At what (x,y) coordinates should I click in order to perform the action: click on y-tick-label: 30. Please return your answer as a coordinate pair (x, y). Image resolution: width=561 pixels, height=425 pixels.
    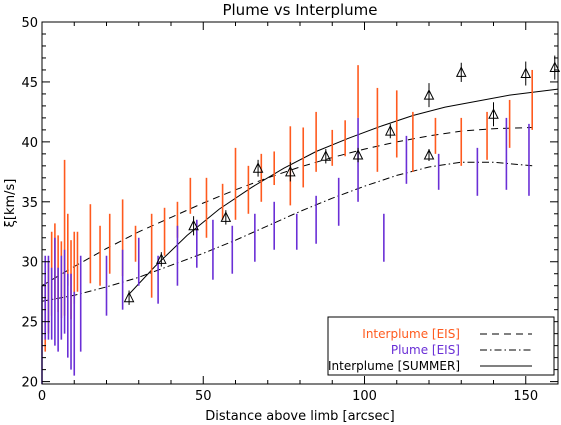
    Looking at the image, I should click on (29, 263).